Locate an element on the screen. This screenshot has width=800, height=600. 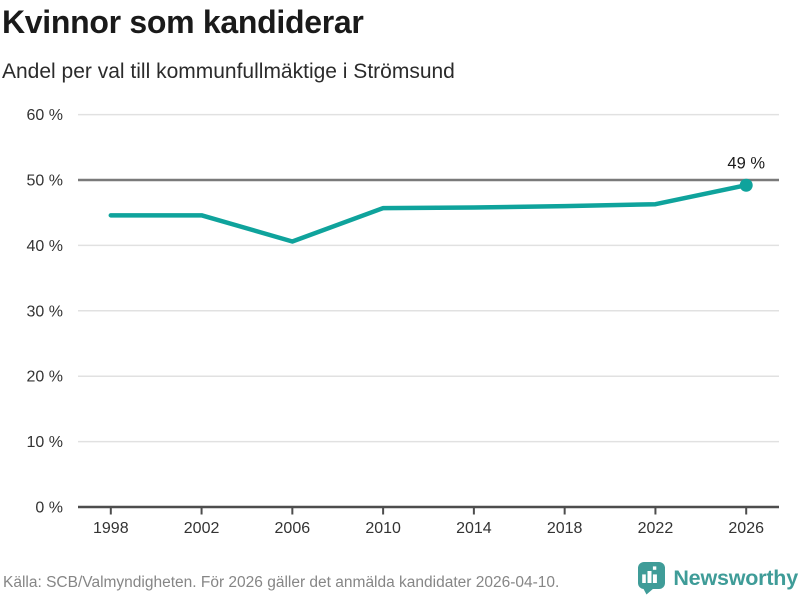
y-axis-label: 30 % is located at coordinates (45, 311).